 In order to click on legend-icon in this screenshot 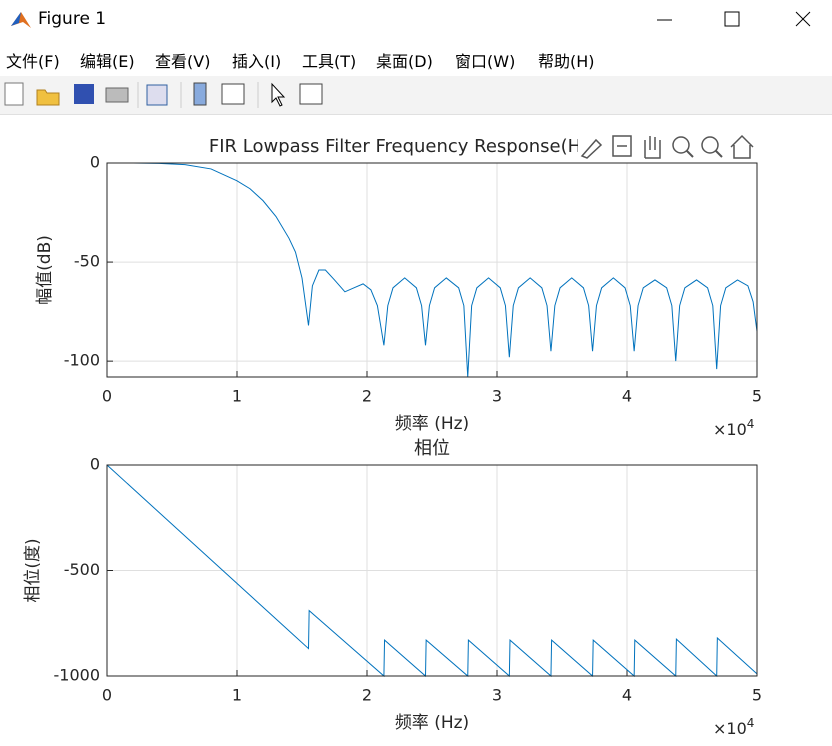, I will do `click(233, 94)`.